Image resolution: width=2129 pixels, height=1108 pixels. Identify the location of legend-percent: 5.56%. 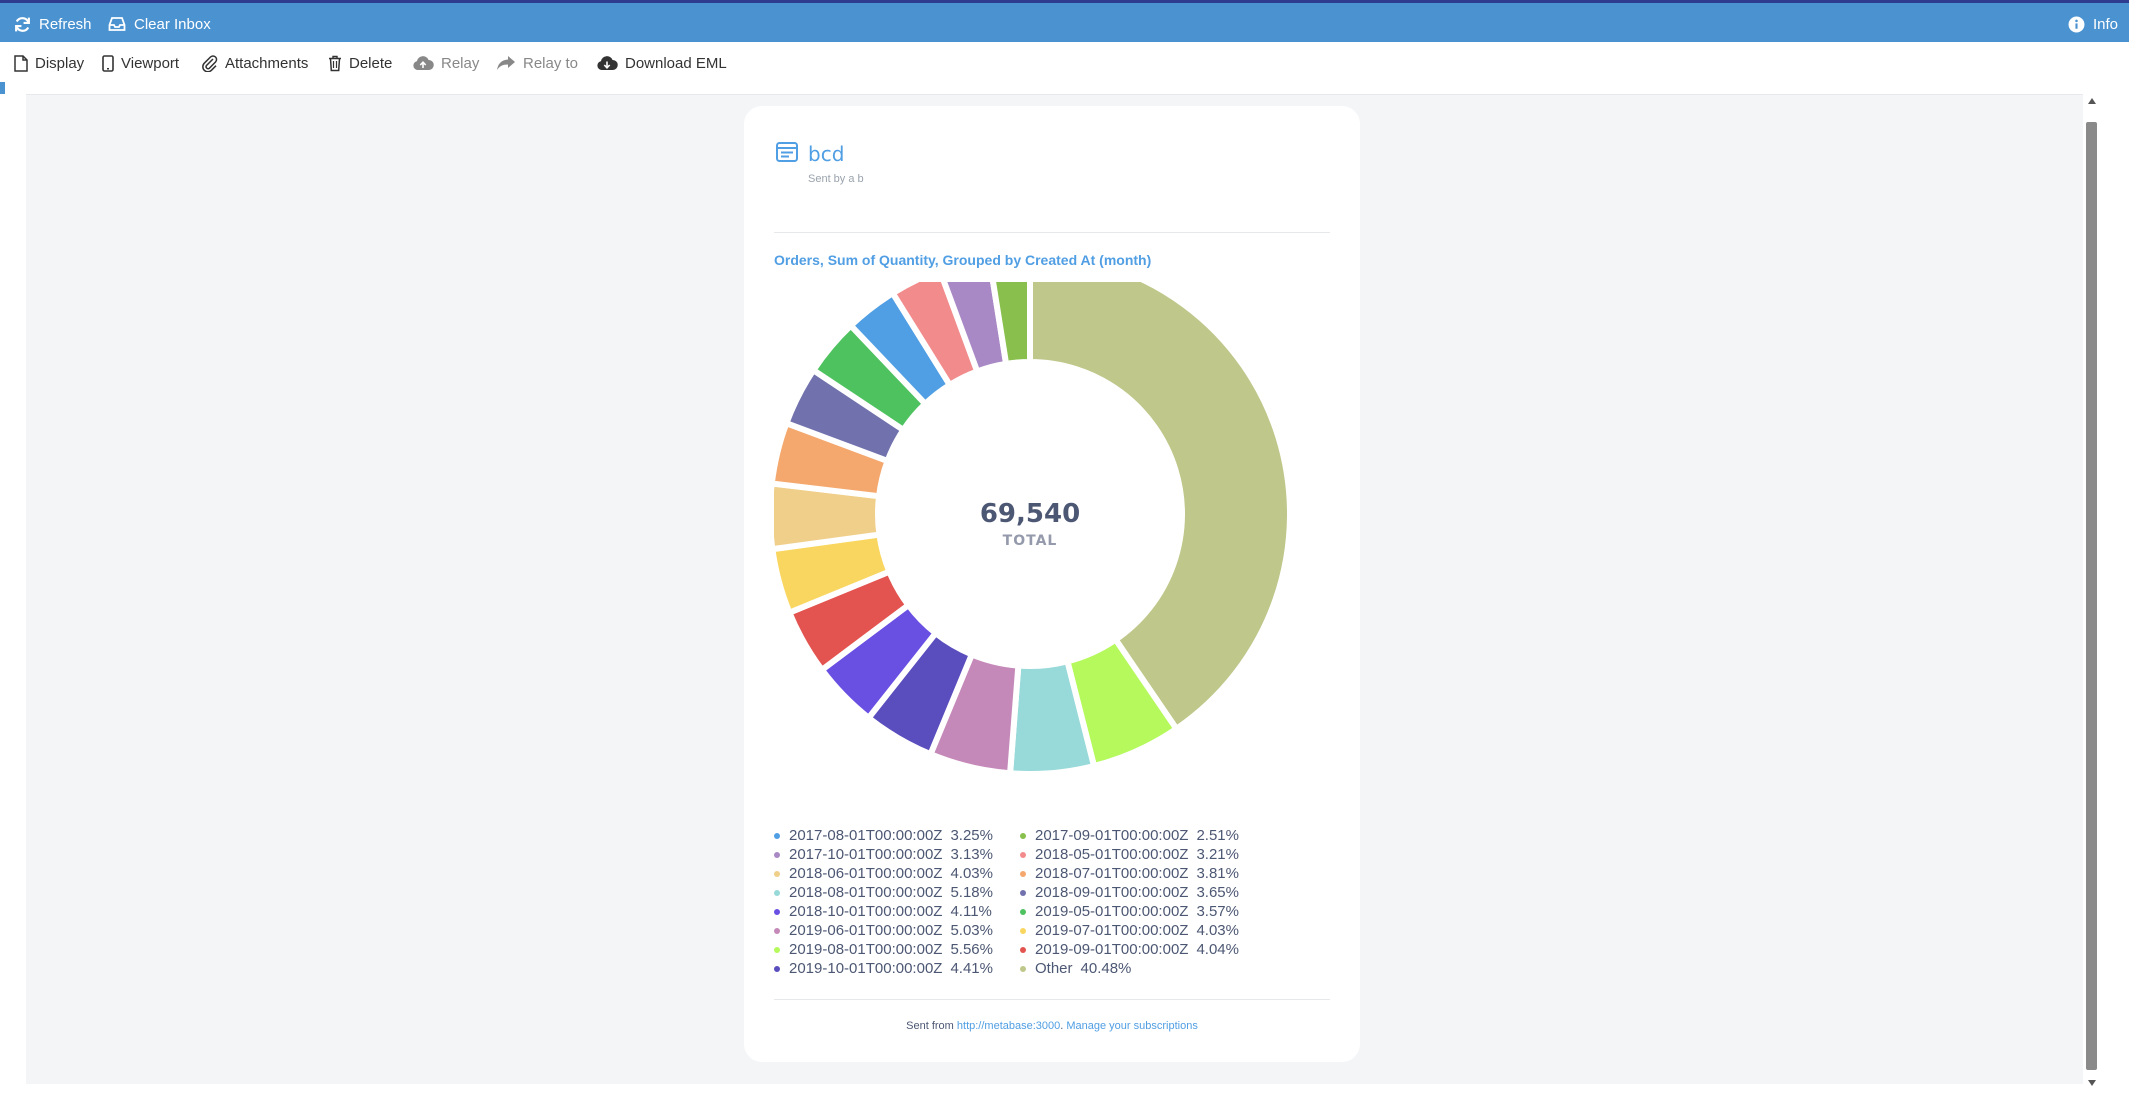
(971, 949).